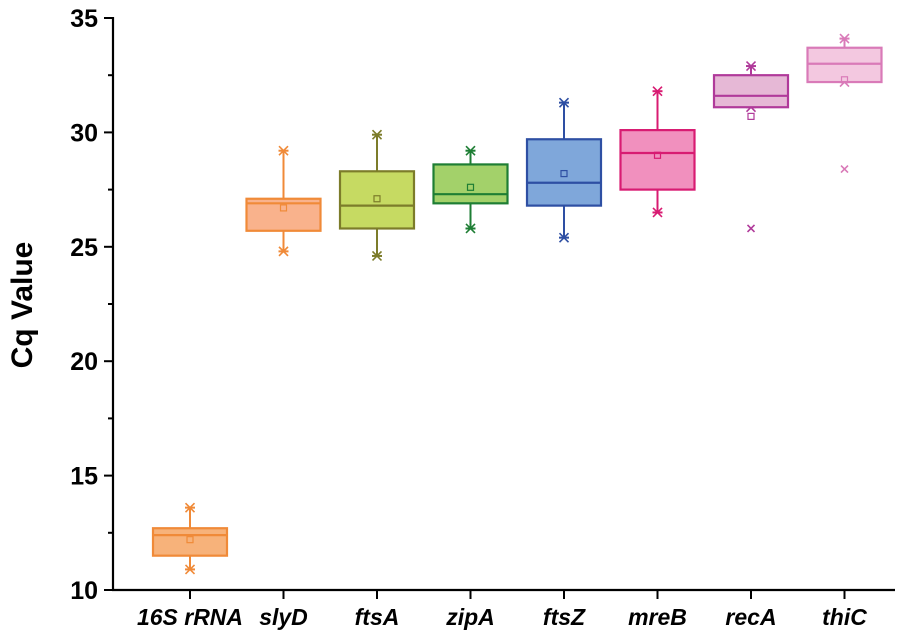  Describe the element at coordinates (750, 617) in the screenshot. I see `x-tick-label: recA` at that location.